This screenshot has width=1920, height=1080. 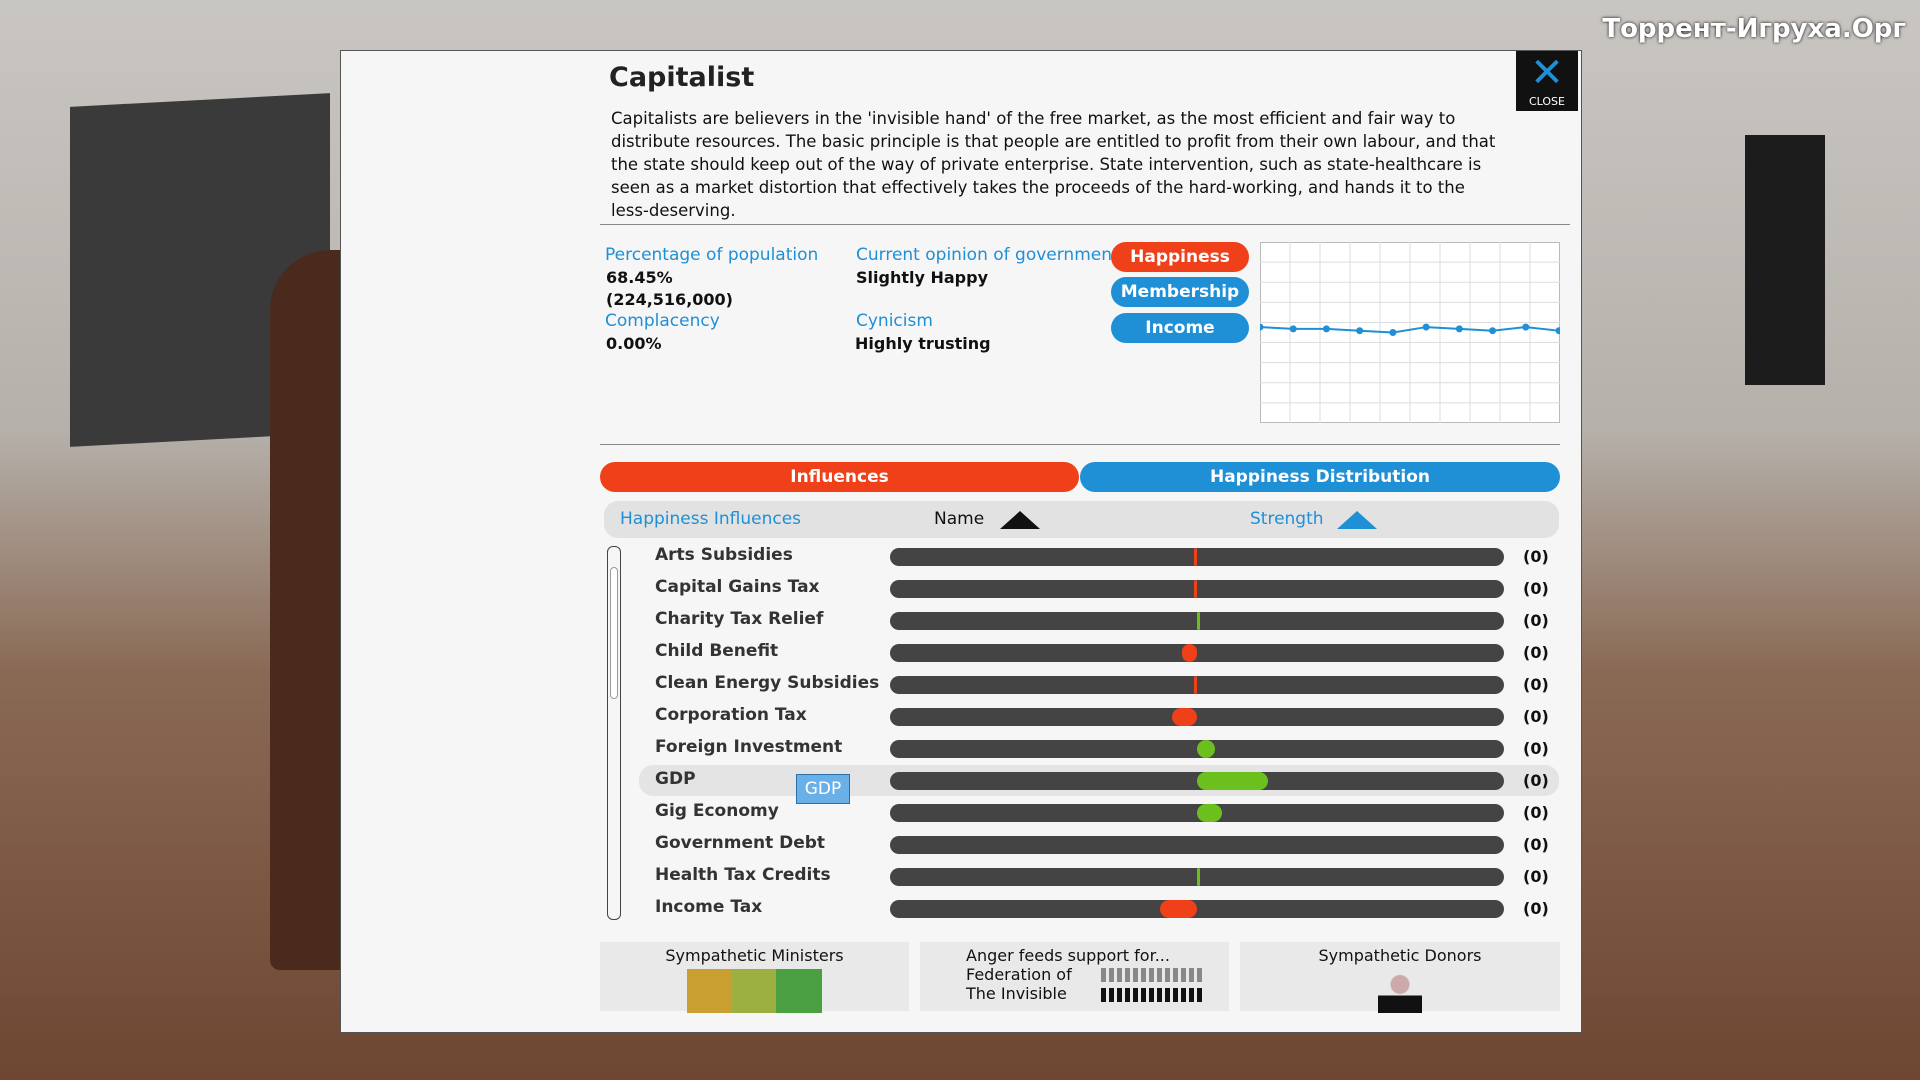 I want to click on close-icon: ✕, so click(x=1547, y=73).